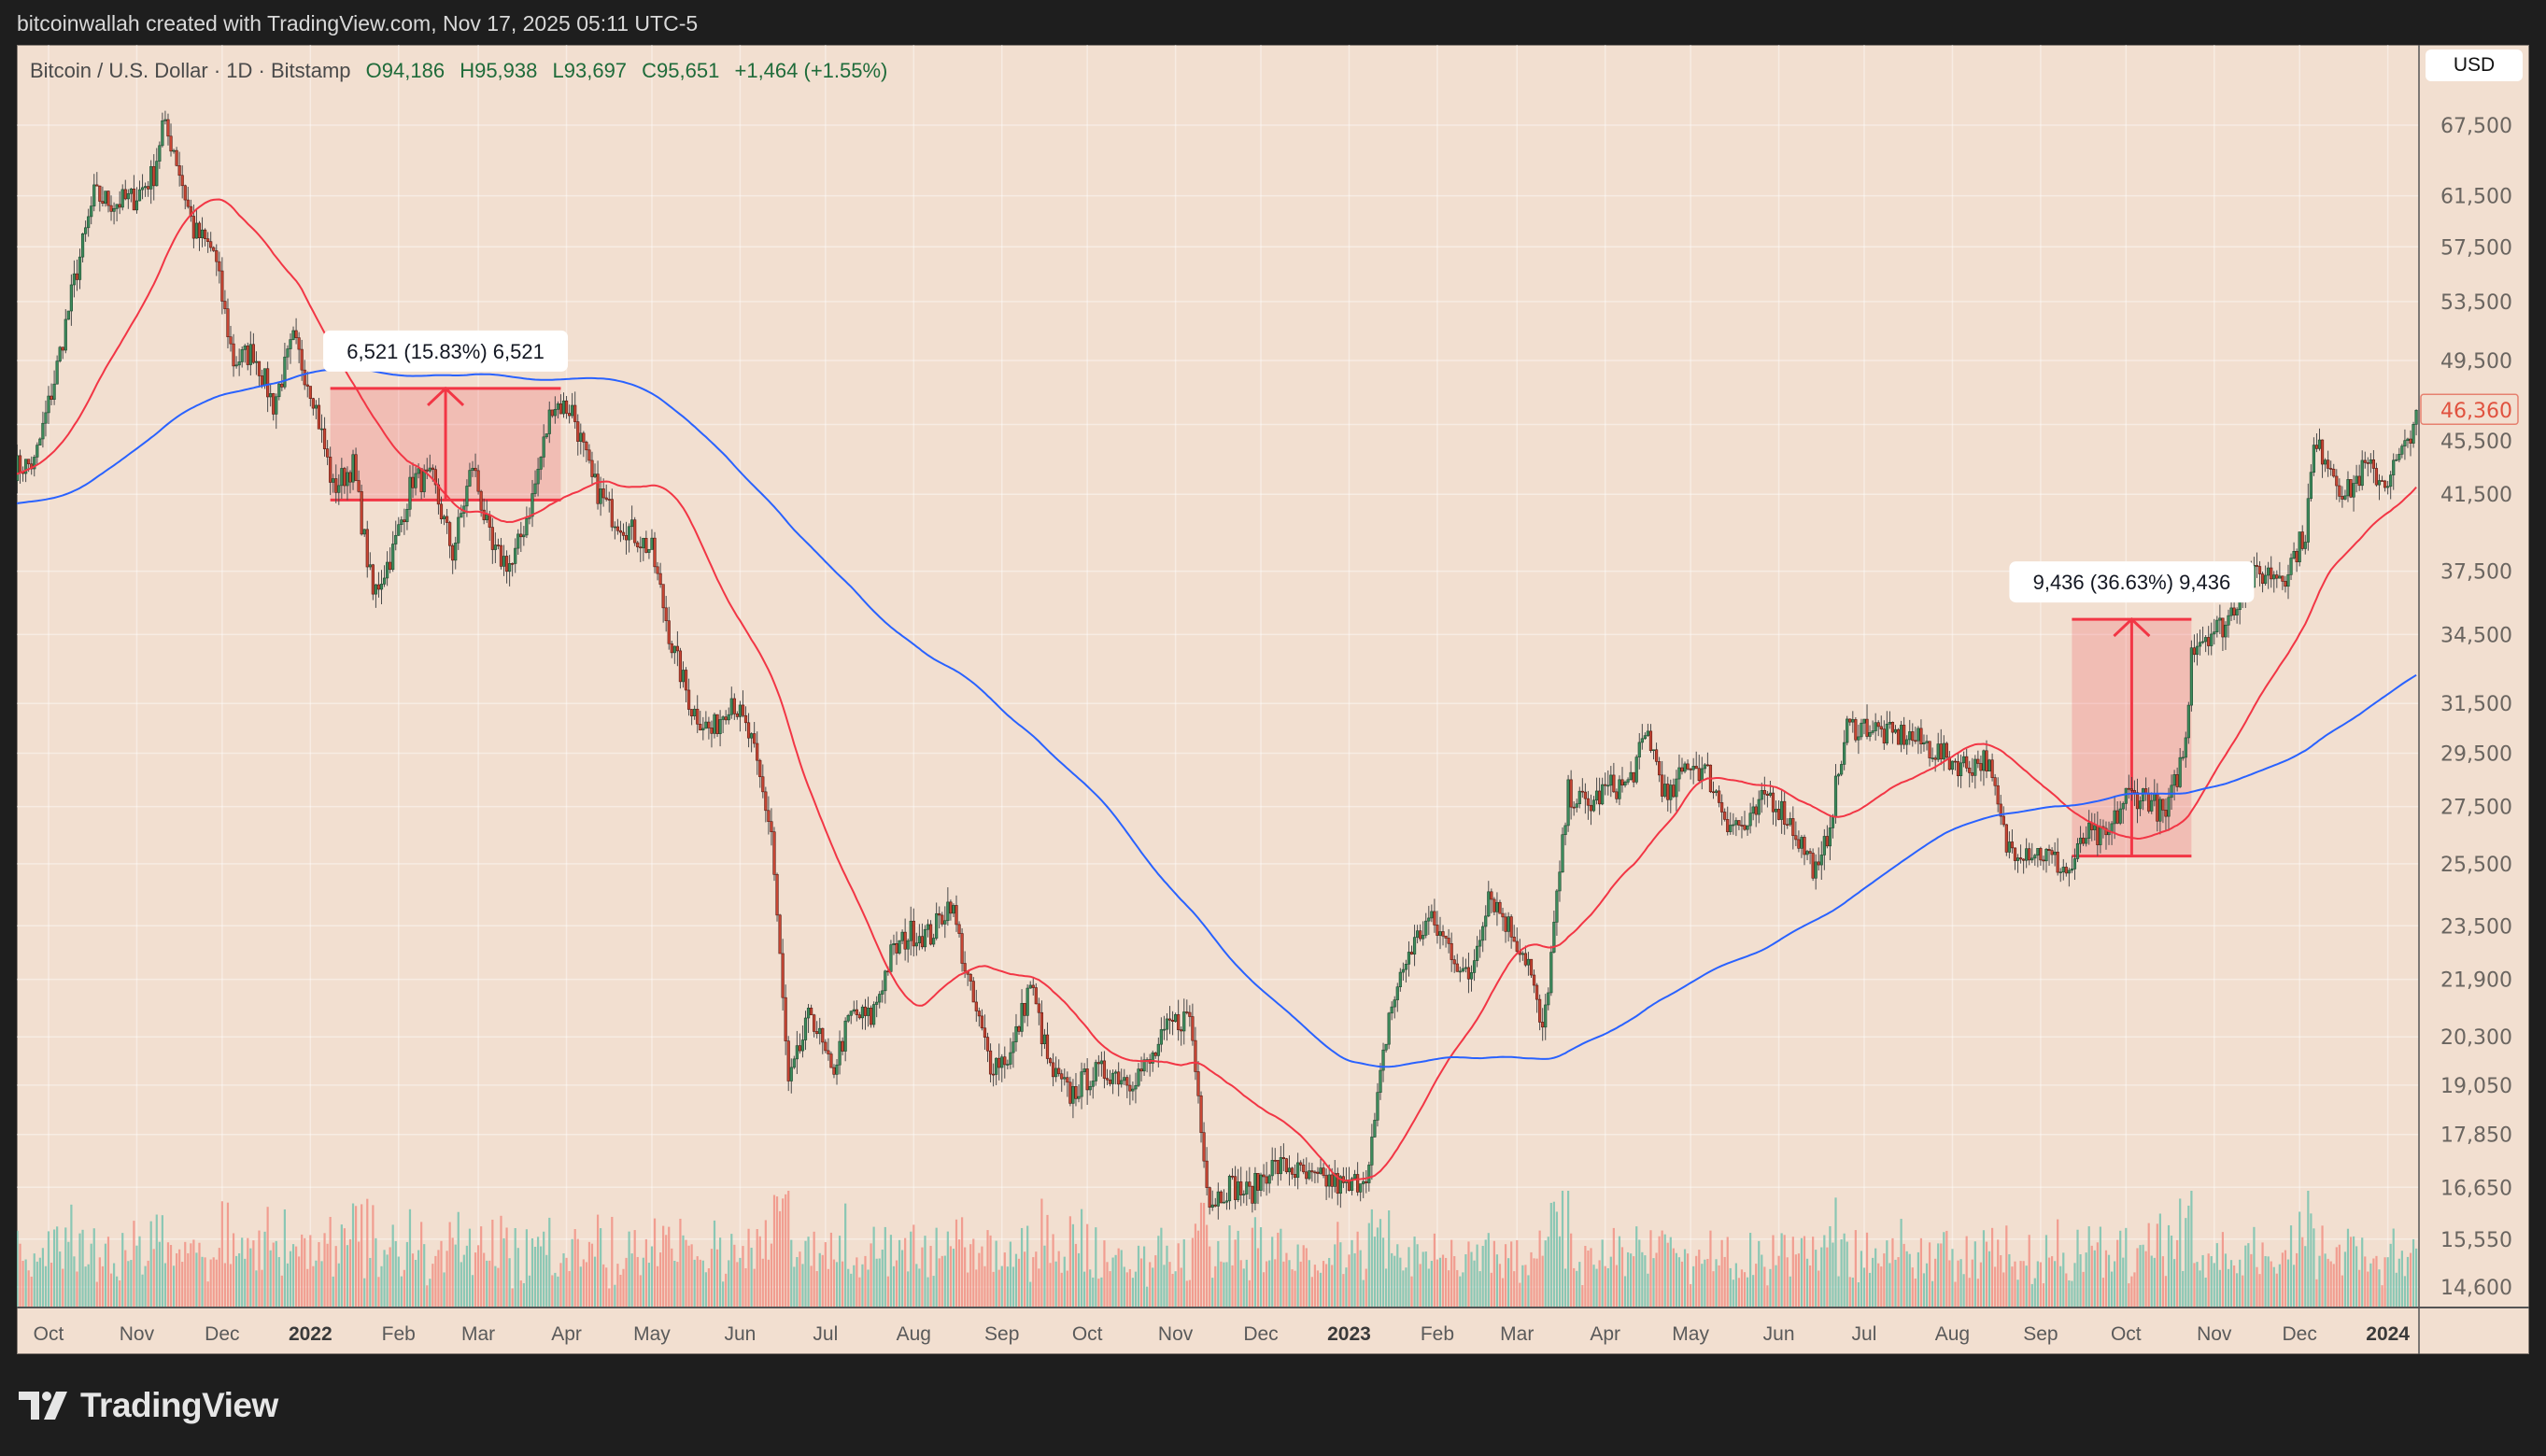 This screenshot has height=1456, width=2546. Describe the element at coordinates (2474, 65) in the screenshot. I see `currency-button: USD` at that location.